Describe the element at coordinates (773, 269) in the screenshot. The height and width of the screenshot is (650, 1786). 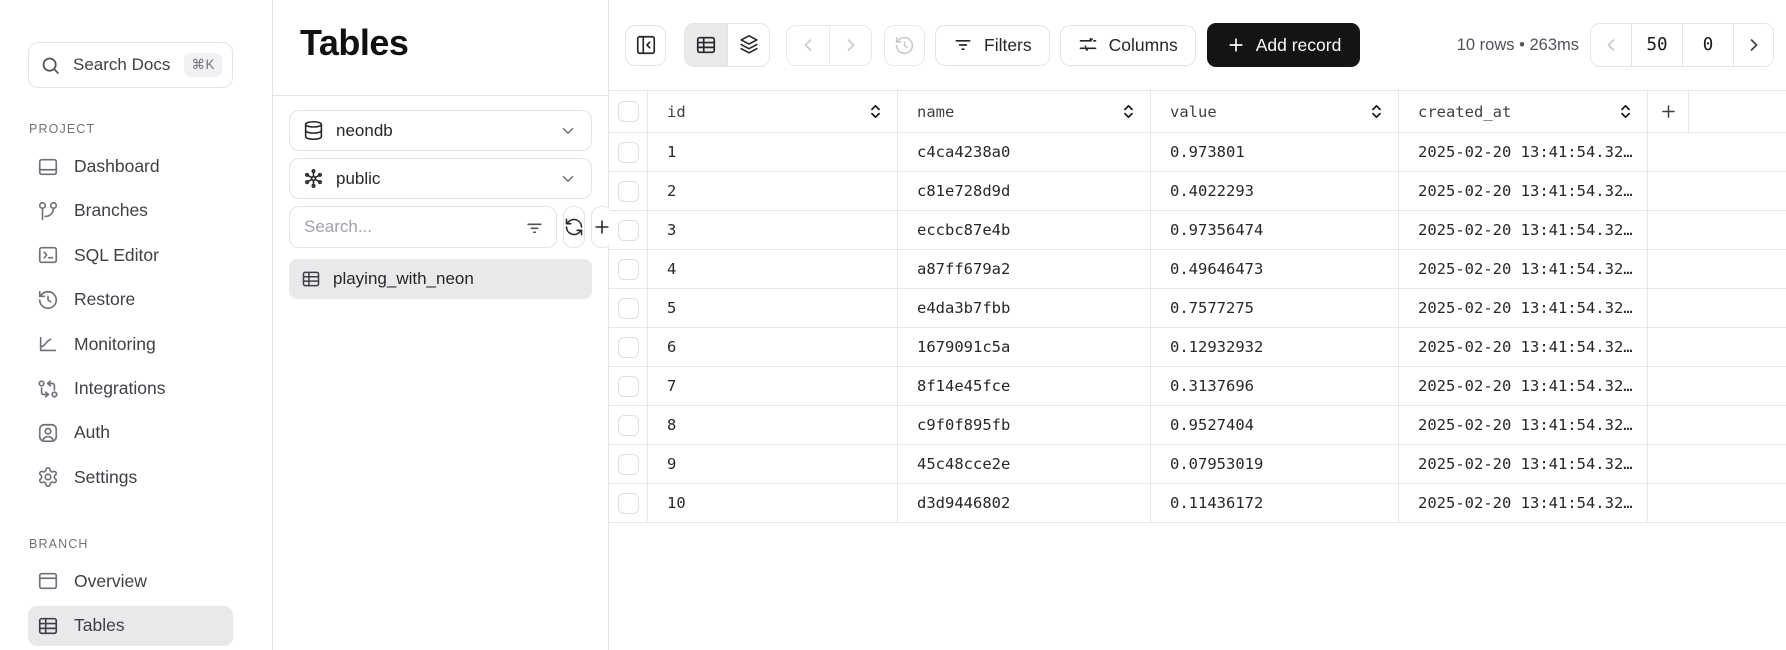
I see `cell-id: 4` at that location.